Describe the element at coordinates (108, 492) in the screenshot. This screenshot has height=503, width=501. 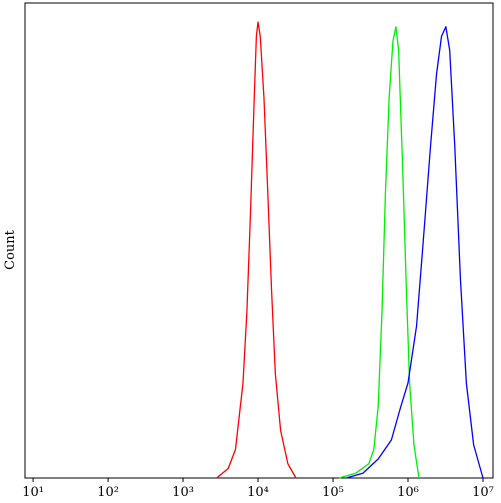
I see `x-tick-label: 10²` at that location.